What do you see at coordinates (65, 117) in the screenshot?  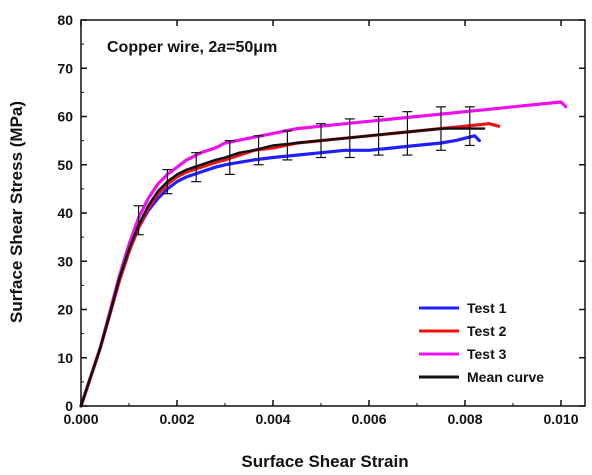 I see `y-tick-label: 60` at bounding box center [65, 117].